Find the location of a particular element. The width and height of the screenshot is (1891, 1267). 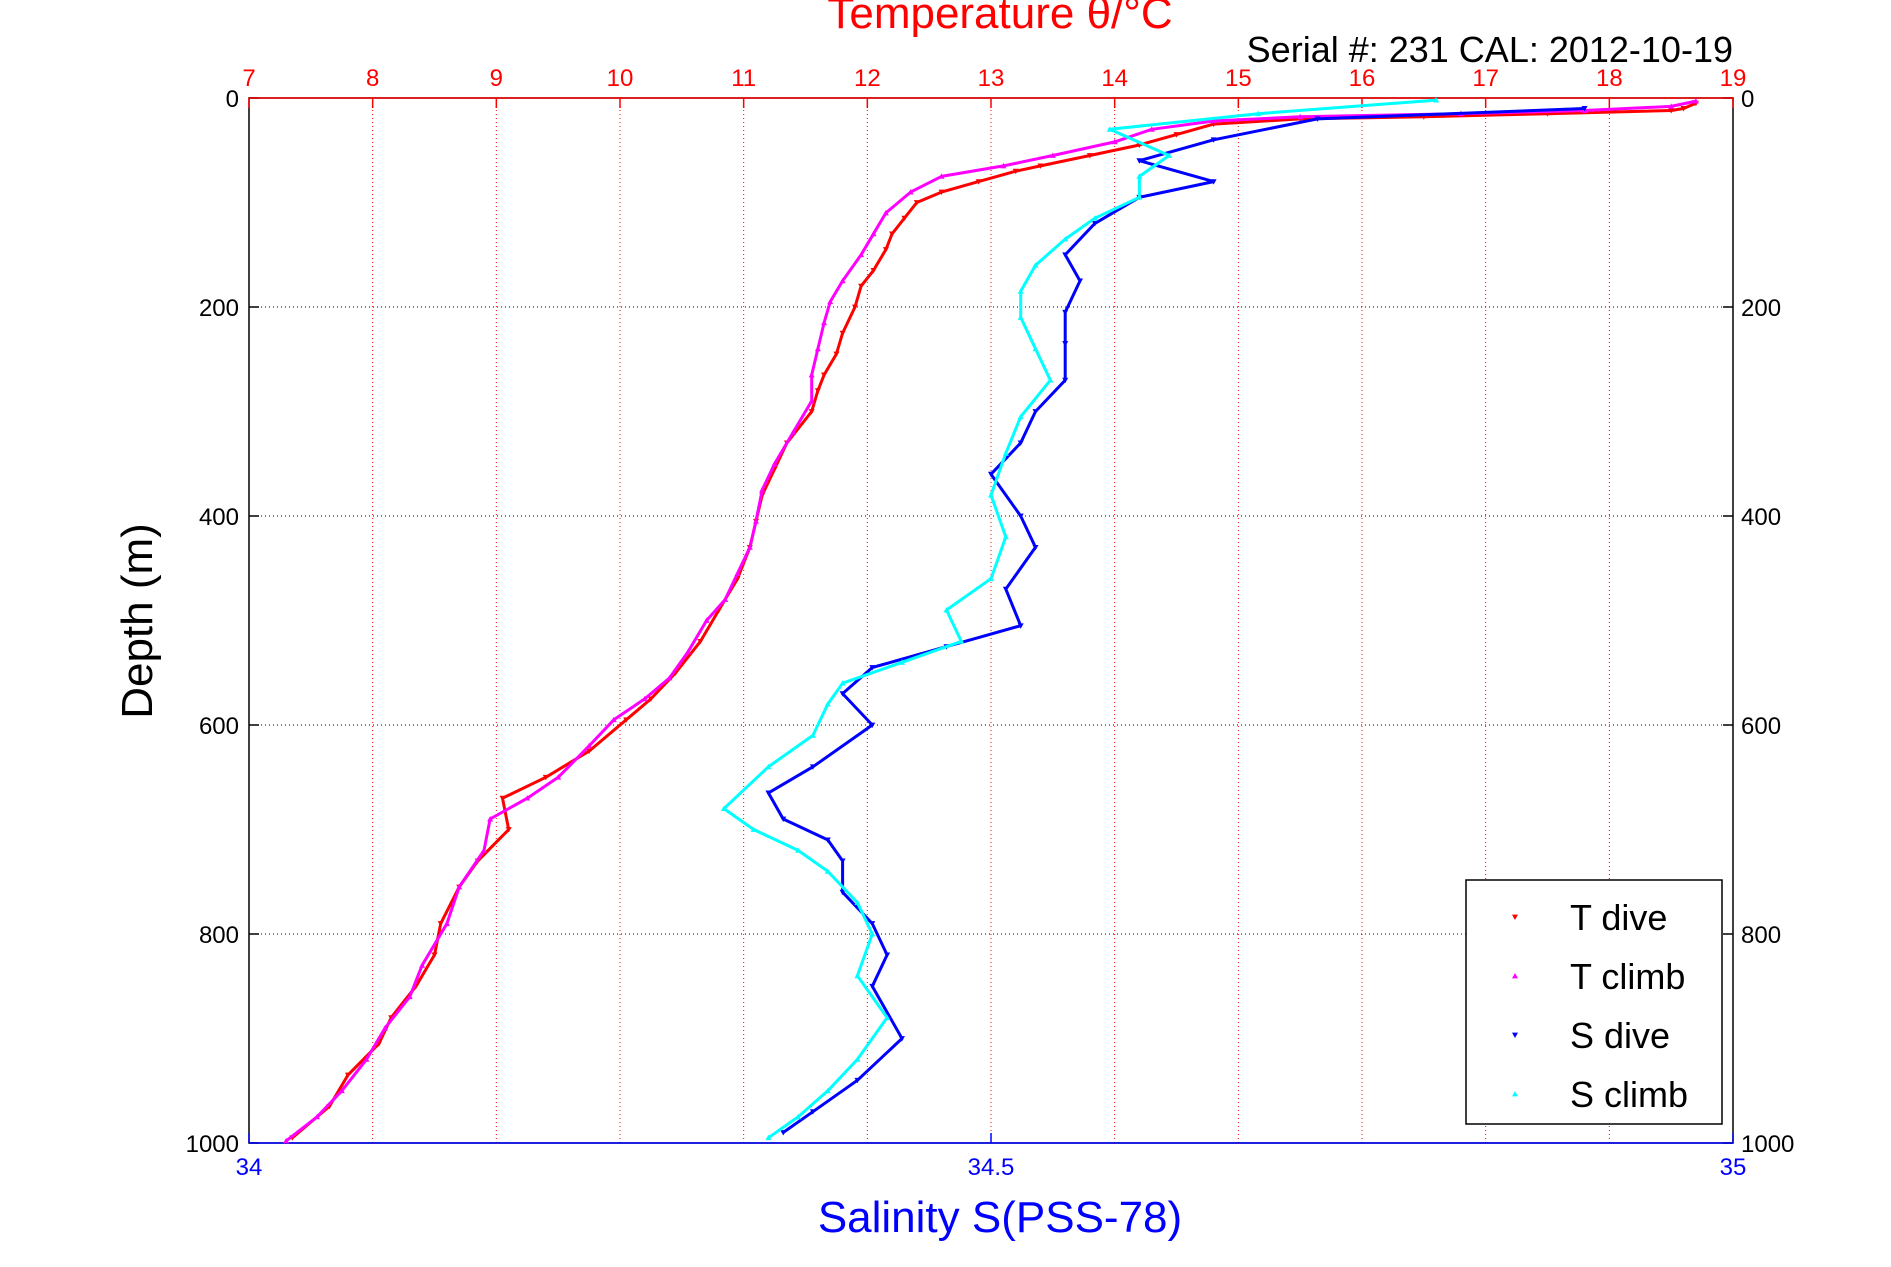

depth-tick-label-left: 800 is located at coordinates (219, 935).